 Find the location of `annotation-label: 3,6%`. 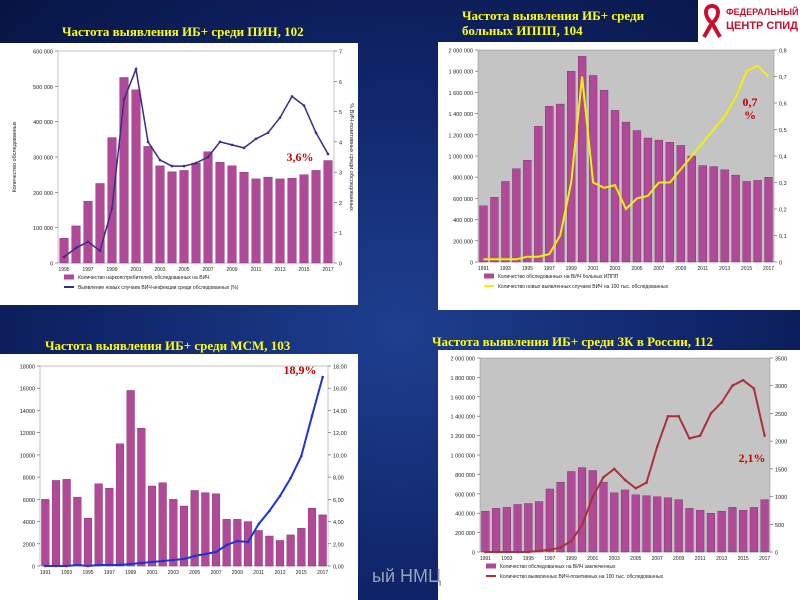

annotation-label: 3,6% is located at coordinates (300, 157).